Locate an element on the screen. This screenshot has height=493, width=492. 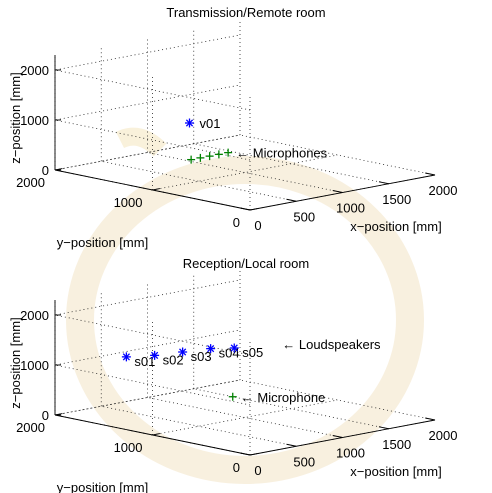
annotation-label: ← Loudspeakers is located at coordinates (331, 344).